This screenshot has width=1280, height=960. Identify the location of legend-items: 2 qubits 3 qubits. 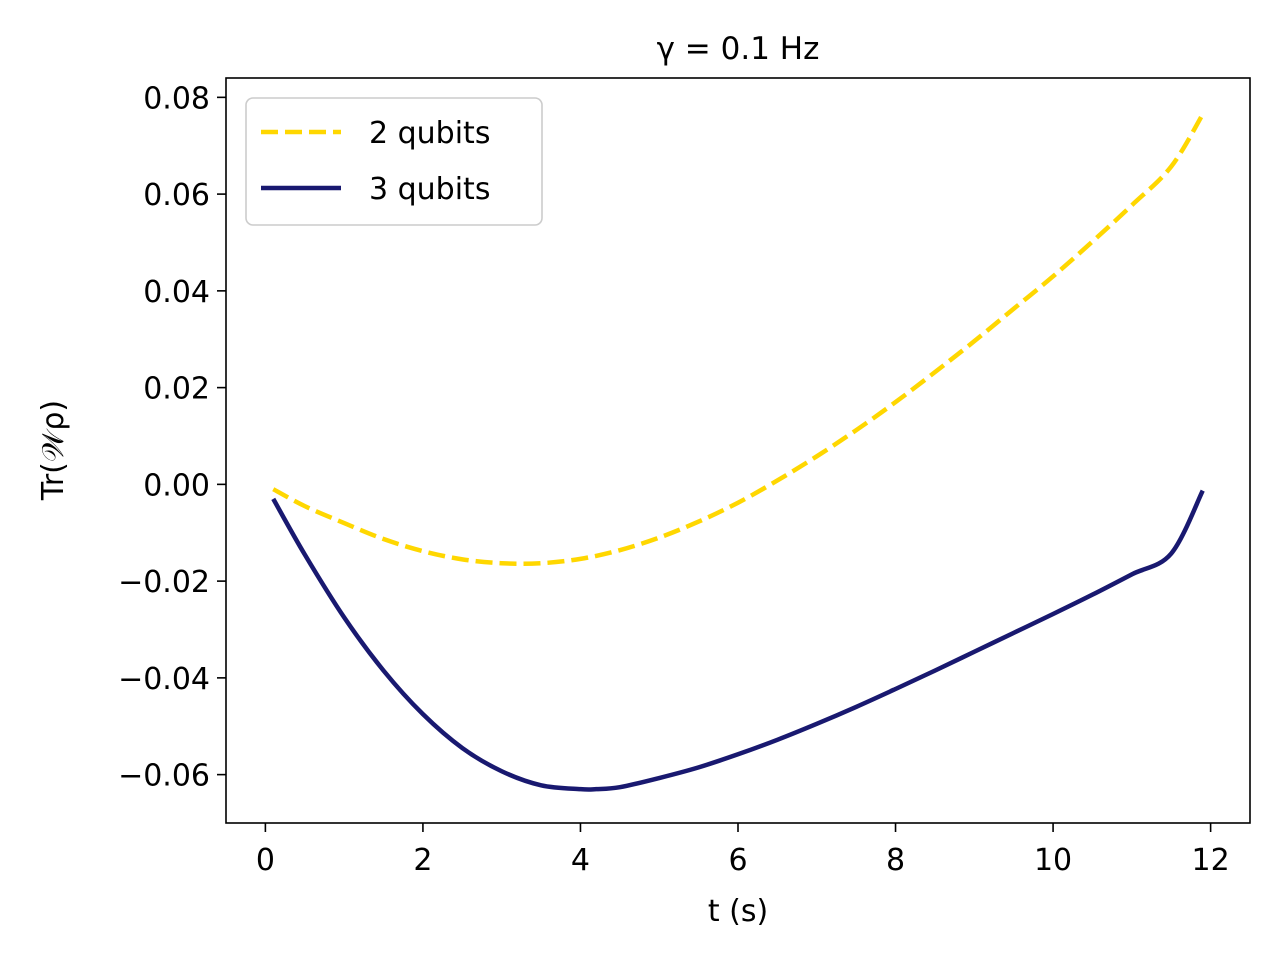
(375, 161).